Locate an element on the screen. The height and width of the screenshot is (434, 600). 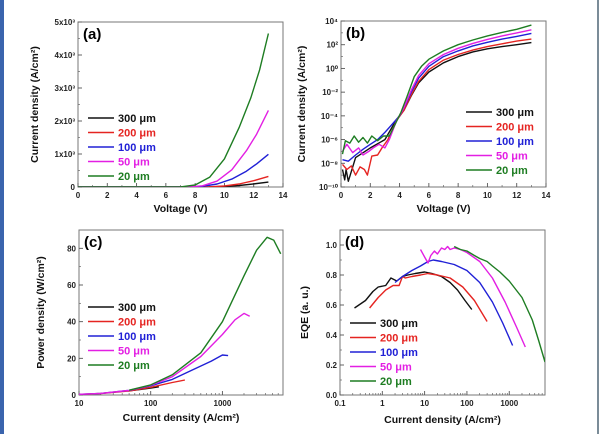
y-tick-label: 10⁻² is located at coordinates (330, 92).